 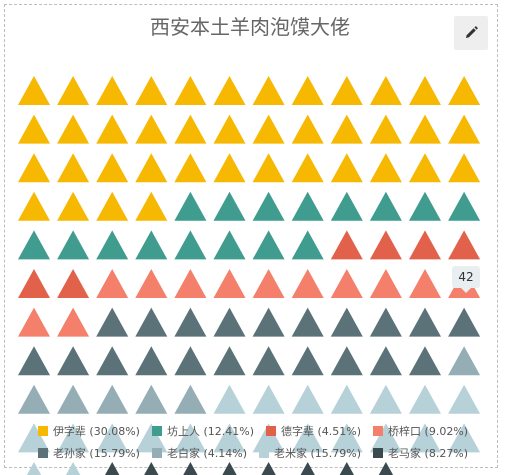 I want to click on legend-item: 老白家 (4.14%), so click(x=199, y=453).